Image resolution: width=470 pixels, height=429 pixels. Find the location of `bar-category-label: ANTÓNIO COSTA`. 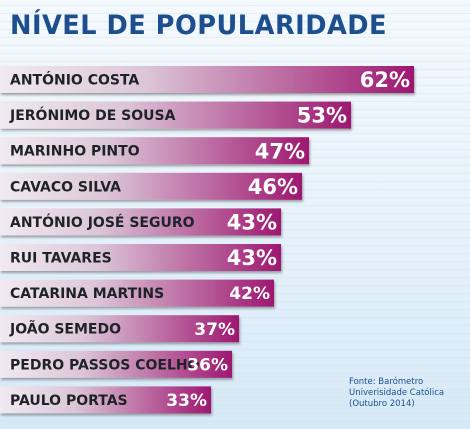

bar-category-label: ANTÓNIO COSTA is located at coordinates (74, 80).